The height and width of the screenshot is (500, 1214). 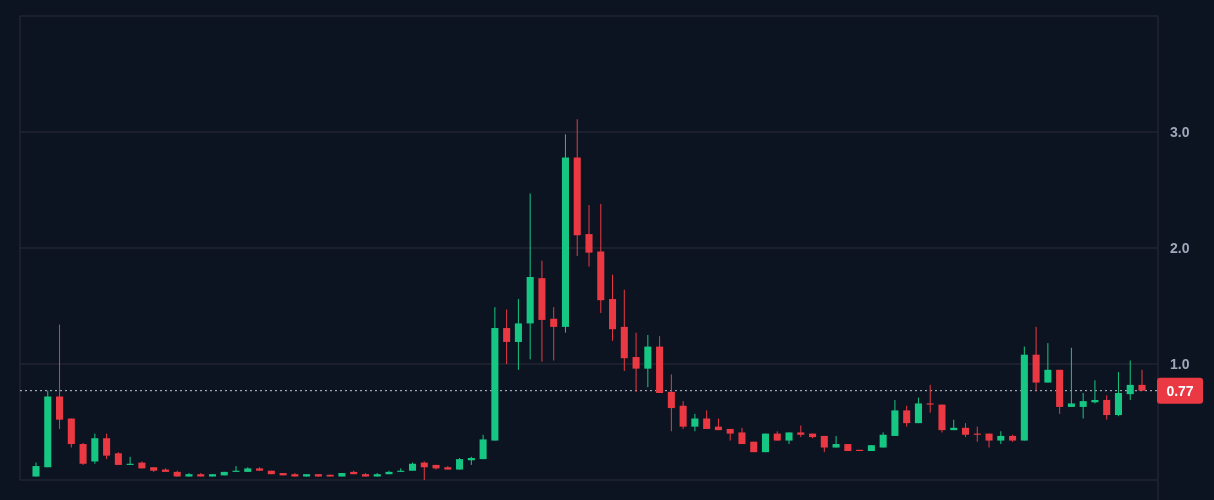 I want to click on ref-line-label: 0.77, so click(x=1180, y=390).